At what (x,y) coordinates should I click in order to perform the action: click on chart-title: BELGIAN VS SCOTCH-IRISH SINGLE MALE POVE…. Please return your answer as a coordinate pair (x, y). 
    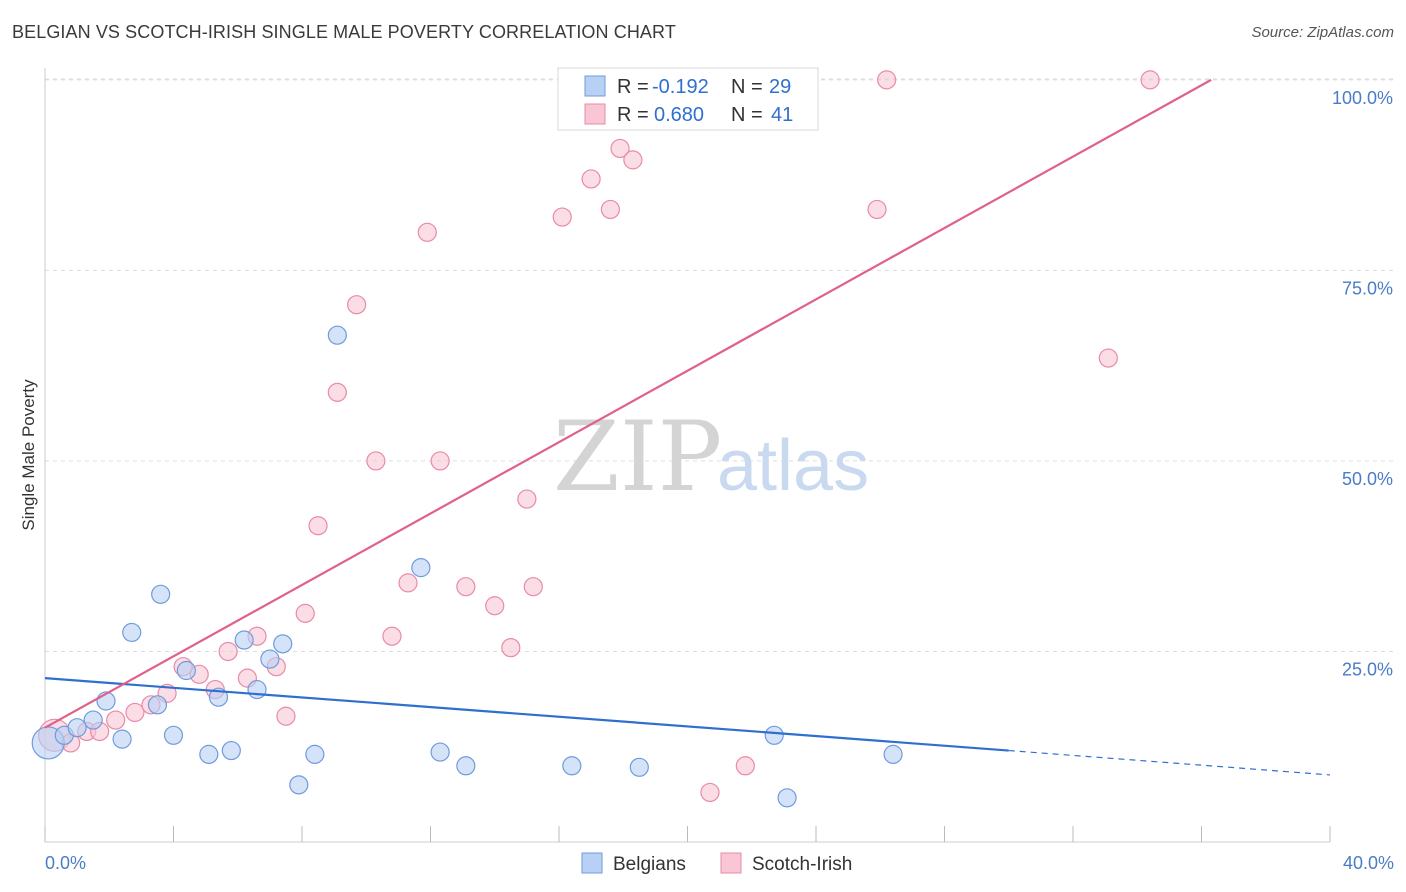
    Looking at the image, I should click on (344, 32).